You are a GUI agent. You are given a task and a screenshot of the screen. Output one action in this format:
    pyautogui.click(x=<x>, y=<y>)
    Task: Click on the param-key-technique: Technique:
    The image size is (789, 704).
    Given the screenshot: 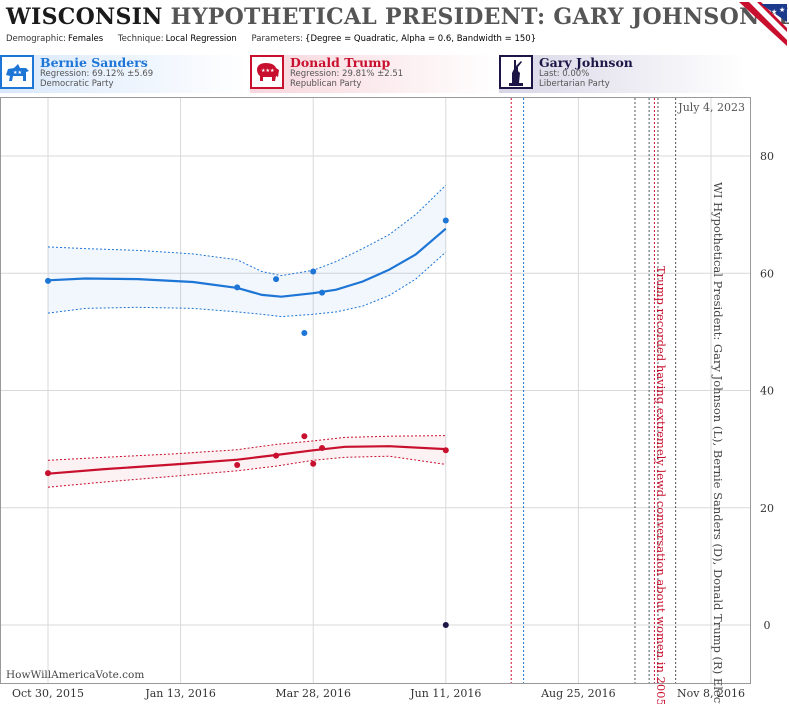 What is the action you would take?
    pyautogui.click(x=140, y=39)
    